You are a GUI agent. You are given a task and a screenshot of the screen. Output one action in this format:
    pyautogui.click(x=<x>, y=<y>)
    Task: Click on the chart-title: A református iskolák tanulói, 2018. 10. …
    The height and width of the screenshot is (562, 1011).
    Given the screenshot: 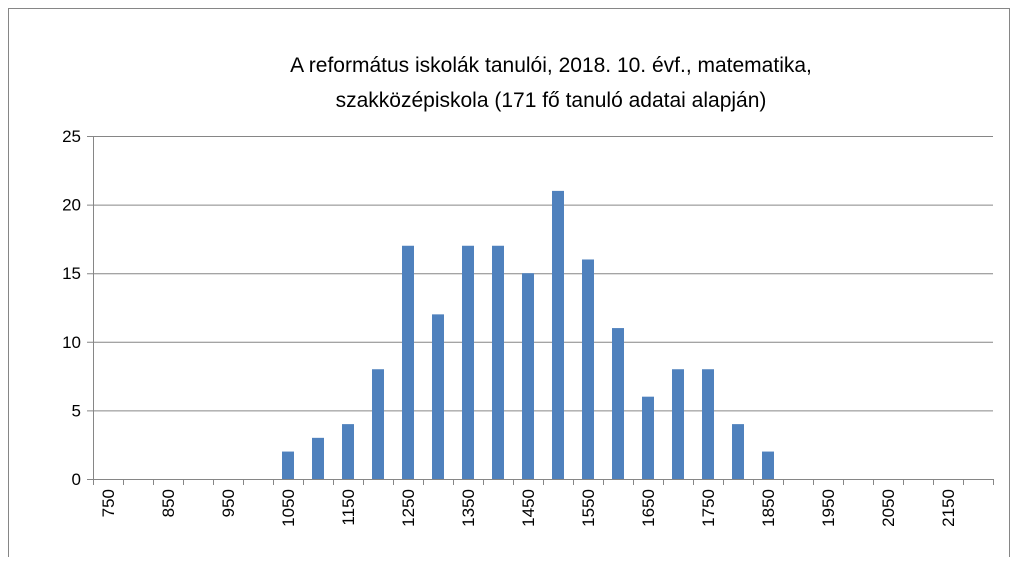 What is the action you would take?
    pyautogui.click(x=551, y=65)
    